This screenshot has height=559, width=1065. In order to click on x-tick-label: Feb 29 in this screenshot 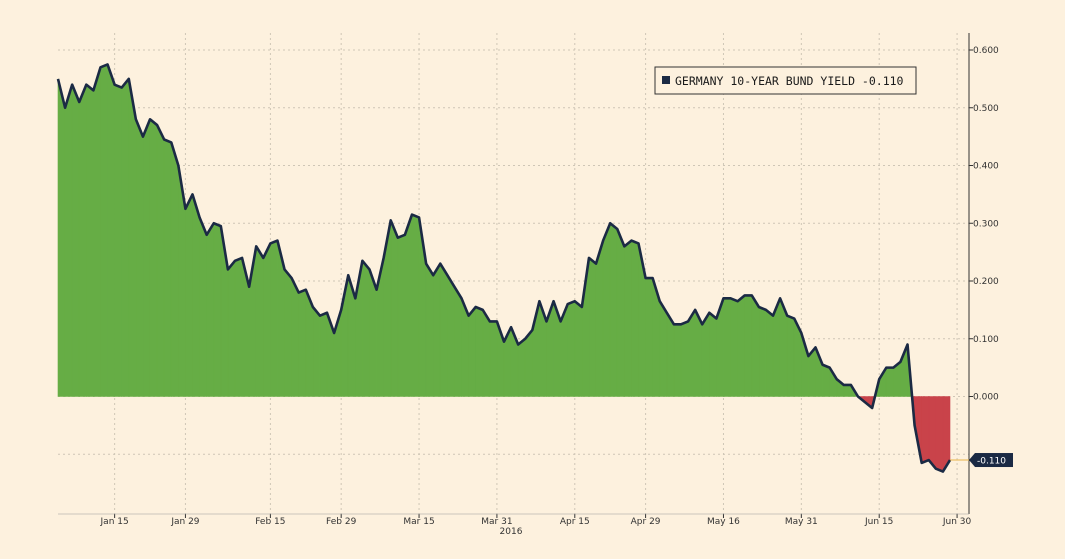, I will do `click(341, 522)`.